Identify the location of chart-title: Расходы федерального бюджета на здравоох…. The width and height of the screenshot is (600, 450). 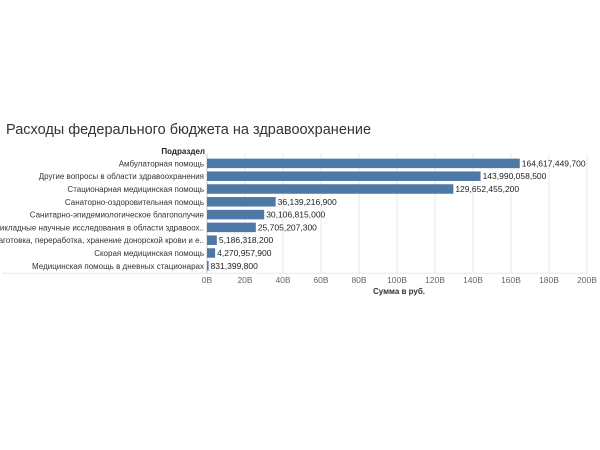
(189, 130).